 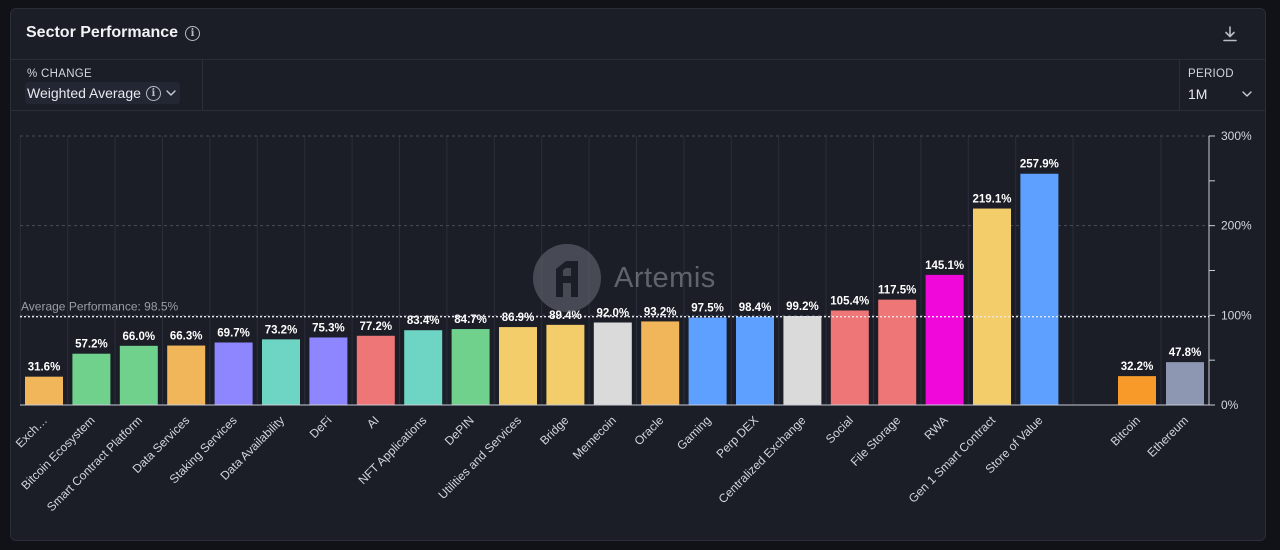 What do you see at coordinates (171, 93) in the screenshot?
I see `chevron-down-icon` at bounding box center [171, 93].